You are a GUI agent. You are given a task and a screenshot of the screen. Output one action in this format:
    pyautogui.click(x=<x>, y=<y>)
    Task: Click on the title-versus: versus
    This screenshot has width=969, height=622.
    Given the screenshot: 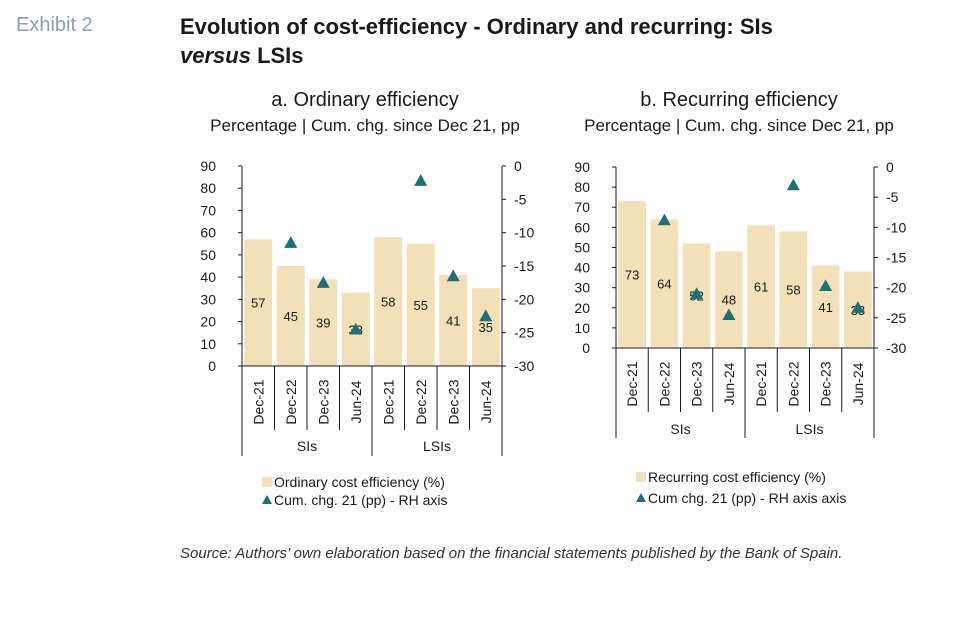 What is the action you would take?
    pyautogui.click(x=215, y=55)
    